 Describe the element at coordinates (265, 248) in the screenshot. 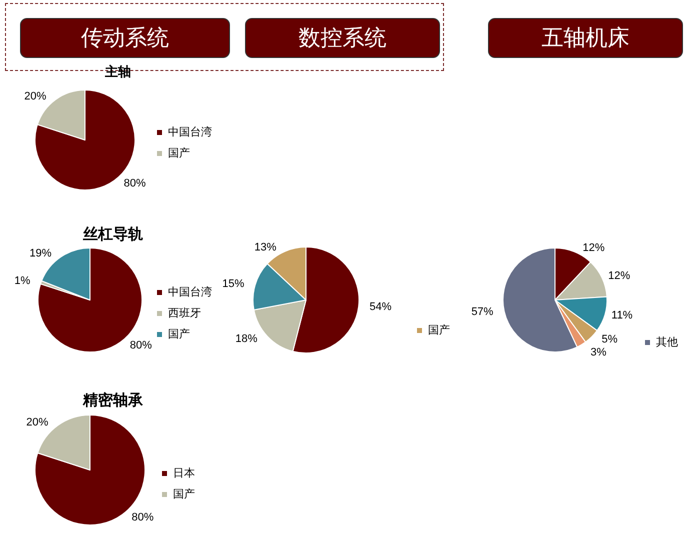

I see `data-label: 13%` at that location.